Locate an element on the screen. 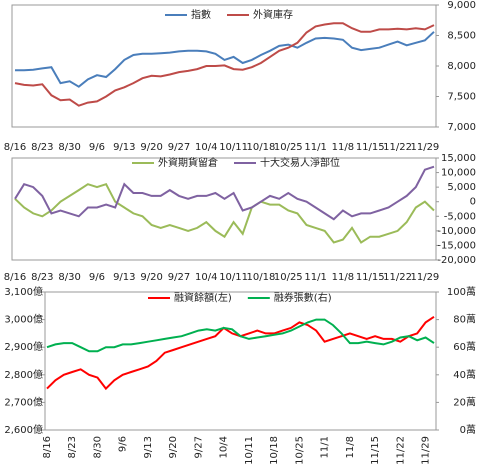  y-tick-label: 2,700億 is located at coordinates (23, 401).